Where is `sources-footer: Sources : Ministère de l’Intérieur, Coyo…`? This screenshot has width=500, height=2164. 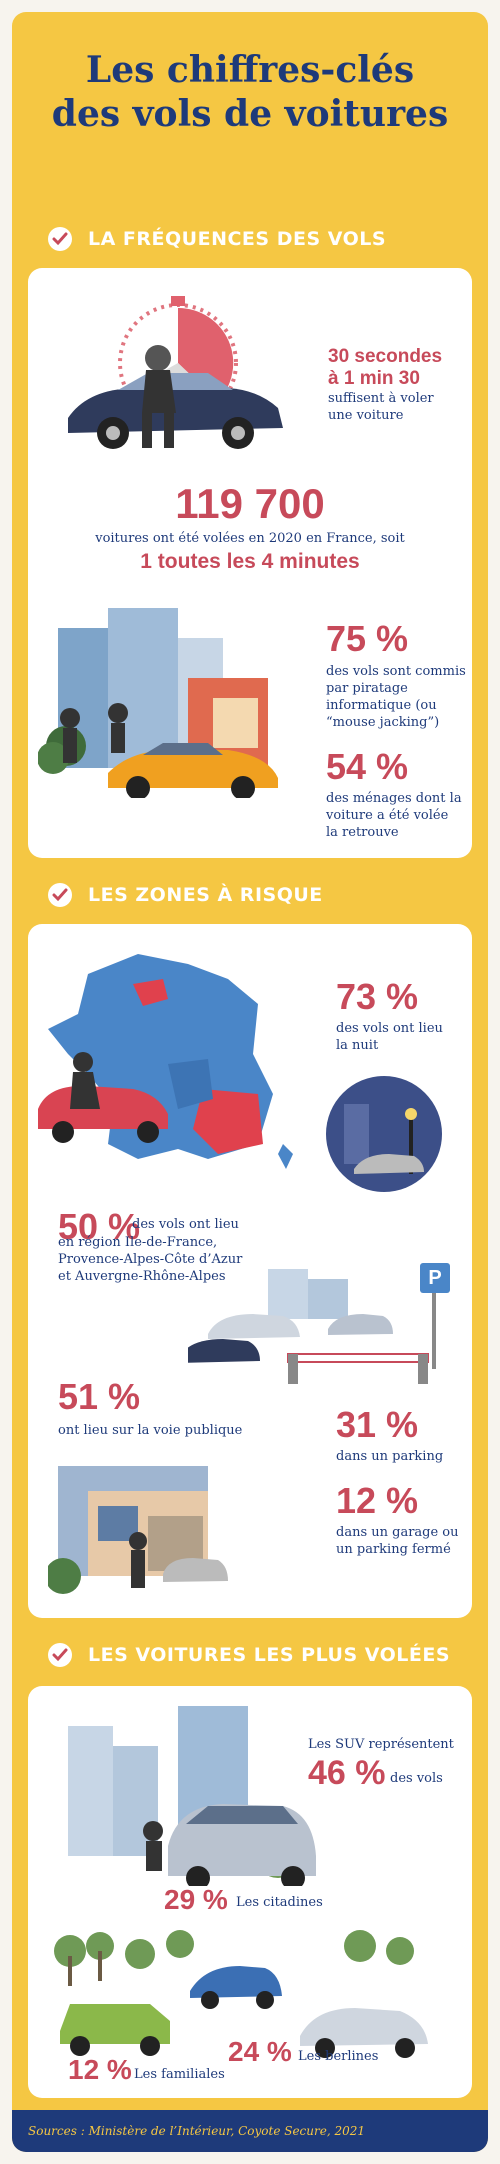
sources-footer: Sources : Ministère de l’Intérieur, Coyo… is located at coordinates (250, 2131).